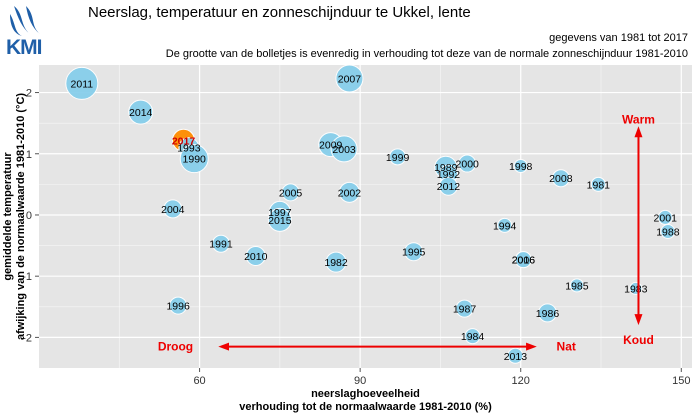 This screenshot has height=420, width=700. I want to click on point-label-1982: 1982, so click(336, 263).